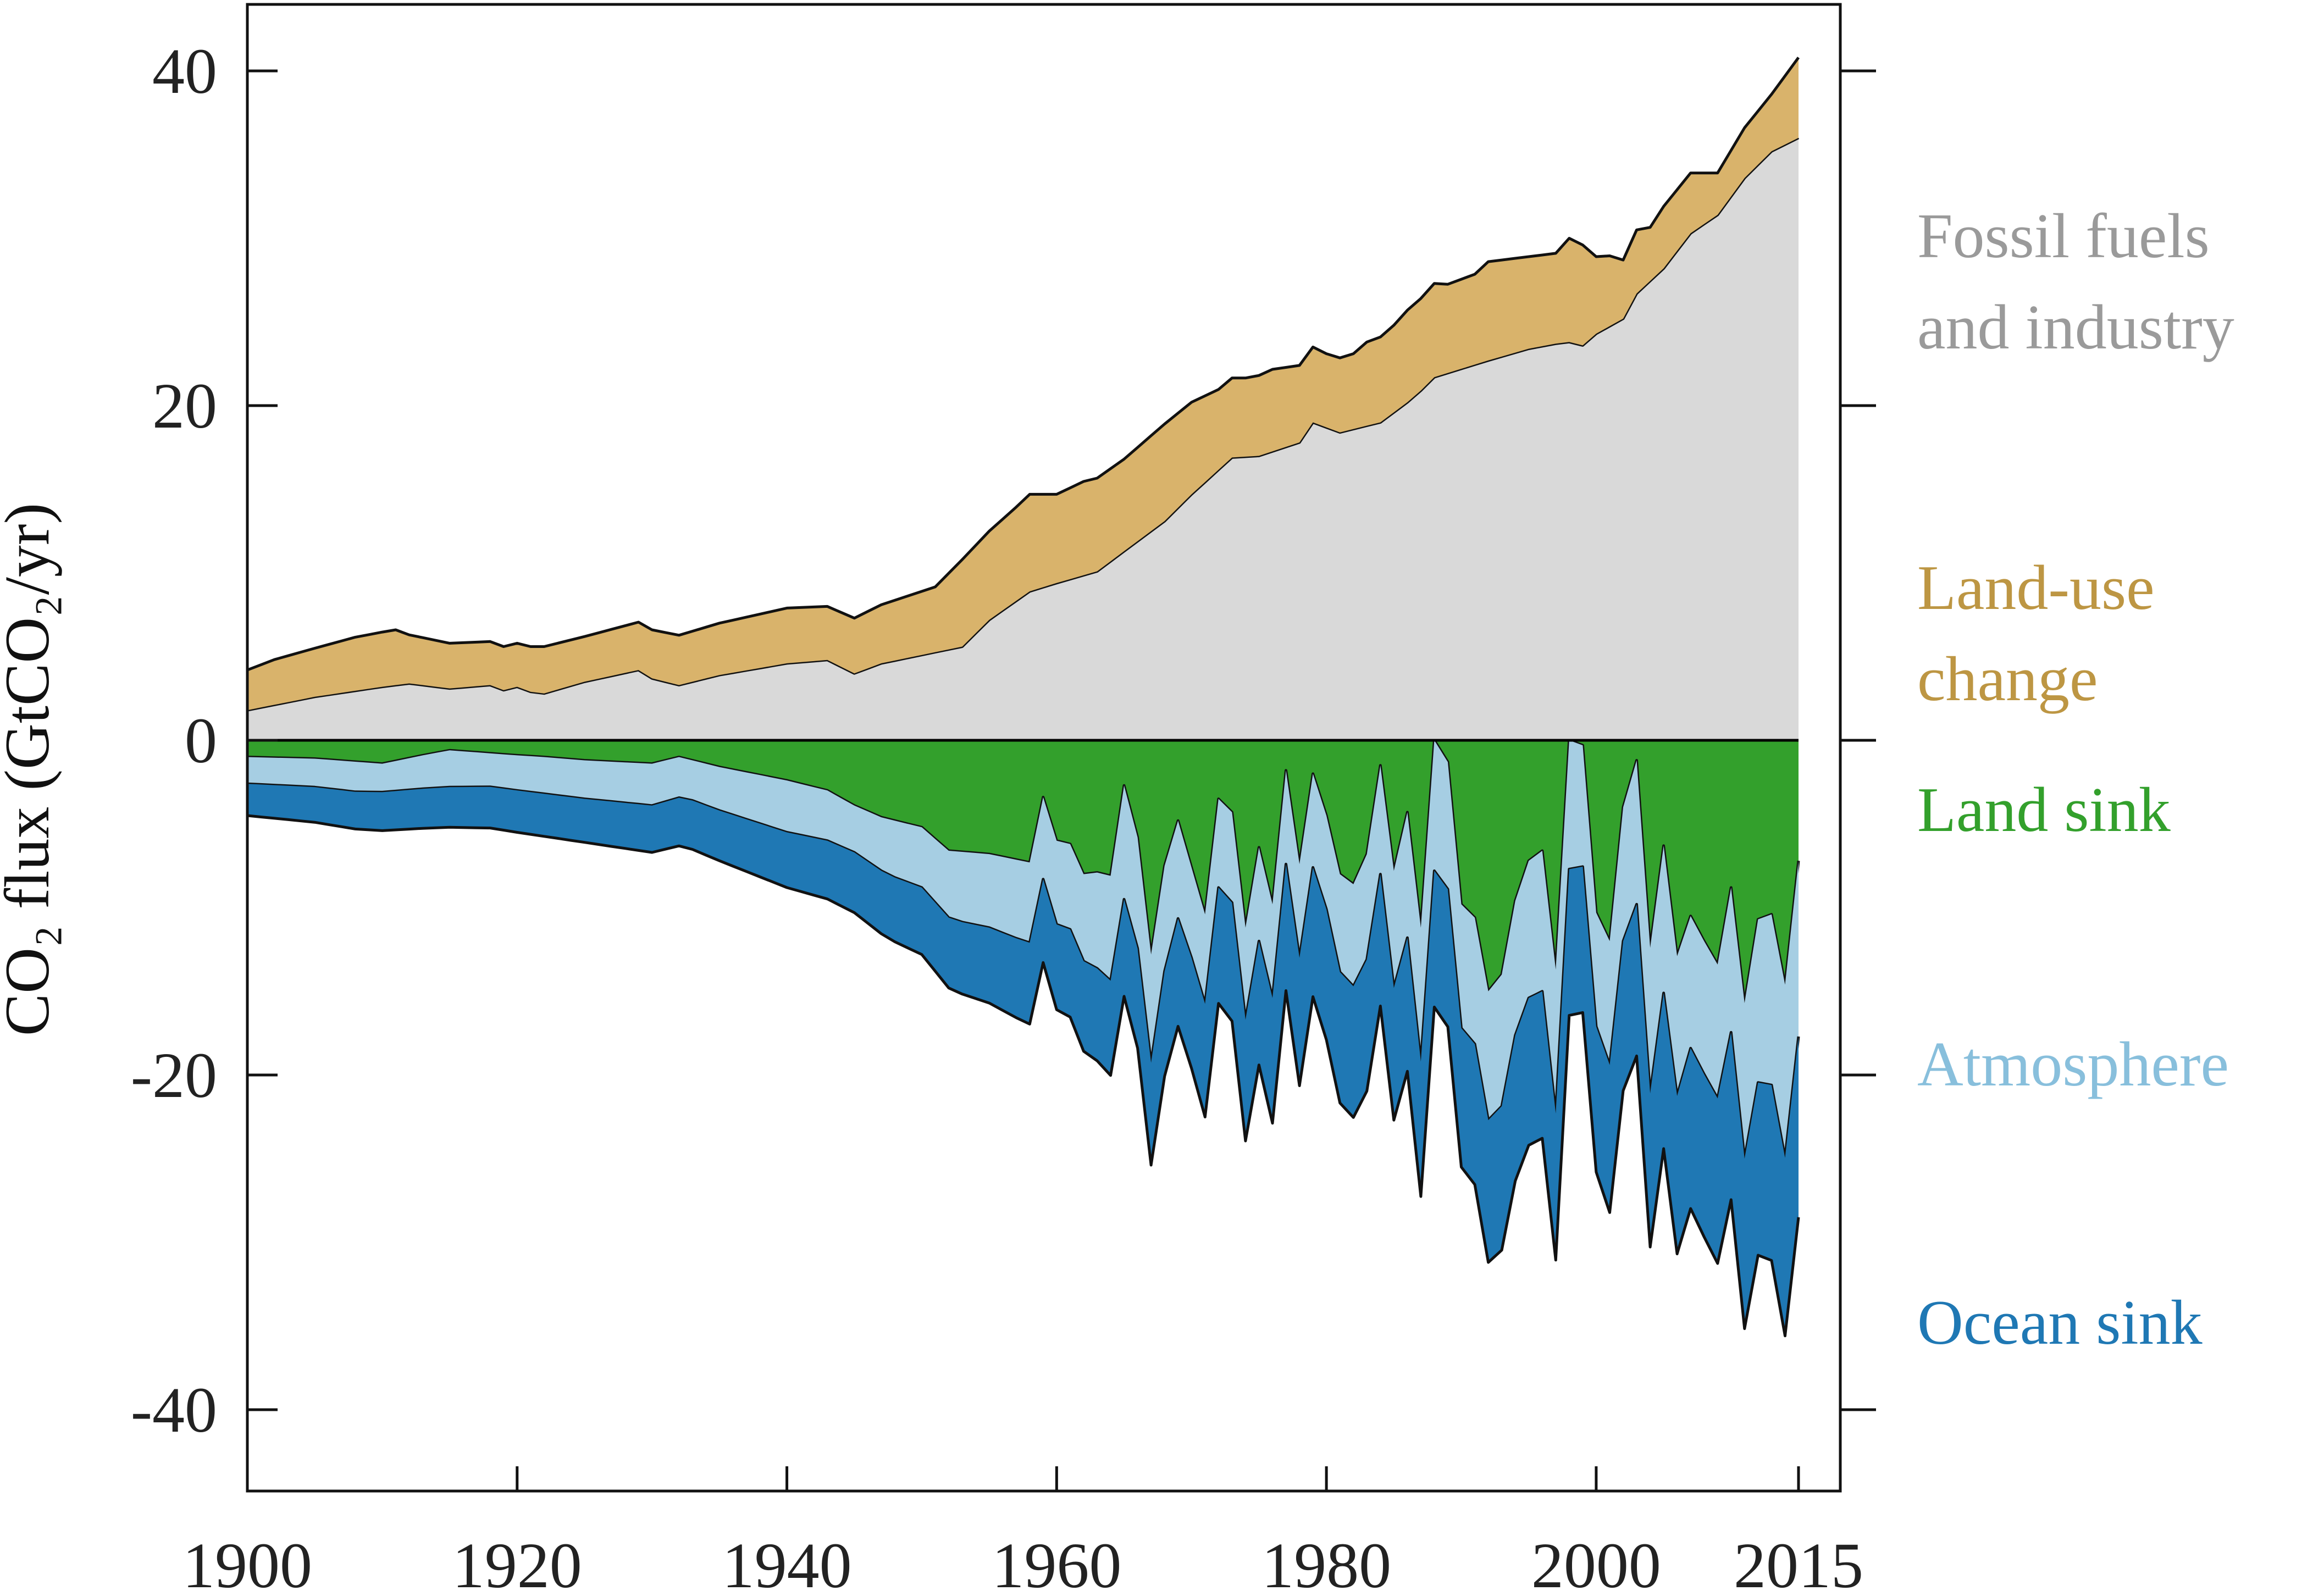  What do you see at coordinates (174, 1075) in the screenshot?
I see `y-tick-label: -20` at bounding box center [174, 1075].